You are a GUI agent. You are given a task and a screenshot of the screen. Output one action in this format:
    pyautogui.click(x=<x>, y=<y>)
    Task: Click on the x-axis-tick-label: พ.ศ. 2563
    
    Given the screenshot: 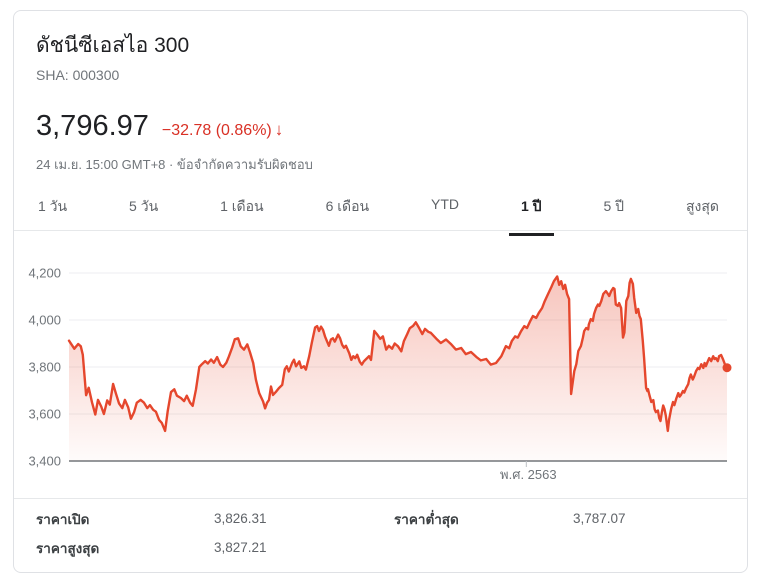 What is the action you would take?
    pyautogui.click(x=528, y=474)
    